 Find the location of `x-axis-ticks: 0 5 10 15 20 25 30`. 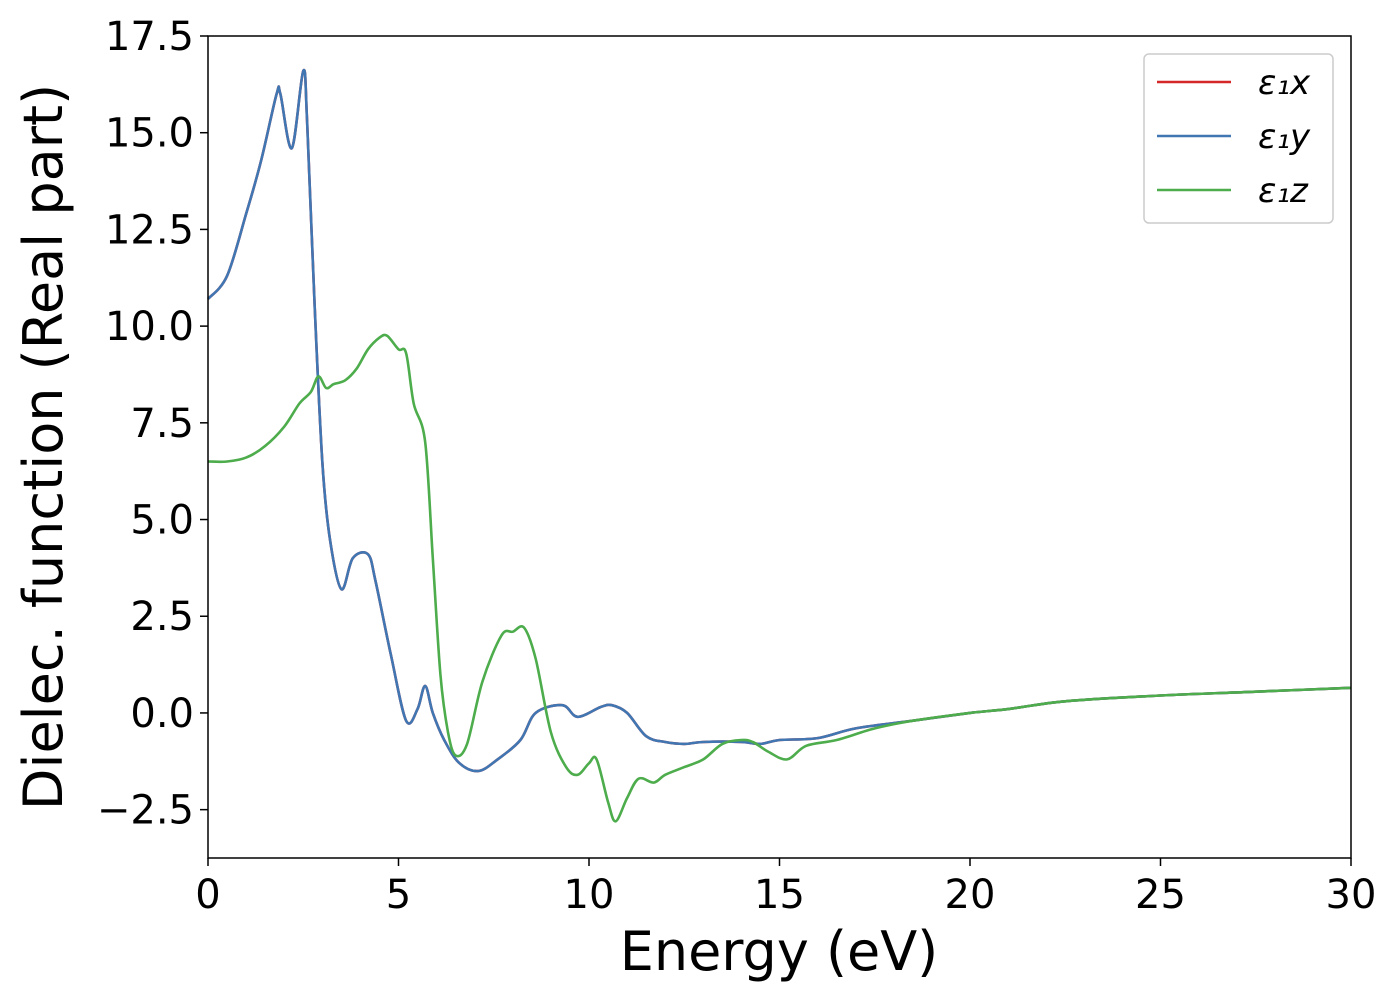

x-axis-ticks: 0 5 10 15 20 25 30 is located at coordinates (785, 888).